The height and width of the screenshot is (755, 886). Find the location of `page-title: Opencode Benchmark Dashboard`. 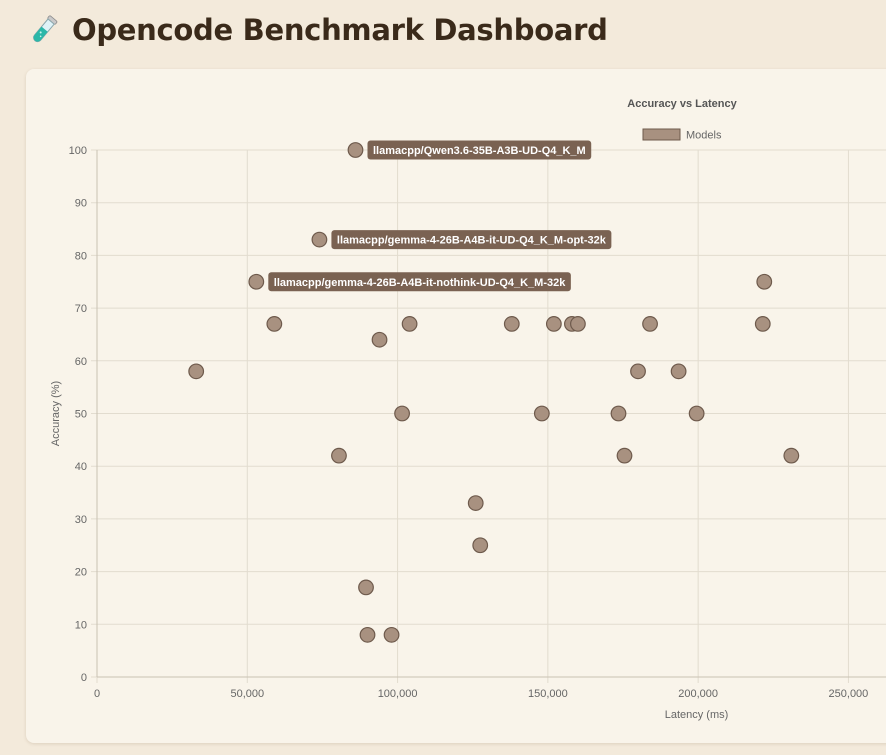

page-title: Opencode Benchmark Dashboard is located at coordinates (340, 30).